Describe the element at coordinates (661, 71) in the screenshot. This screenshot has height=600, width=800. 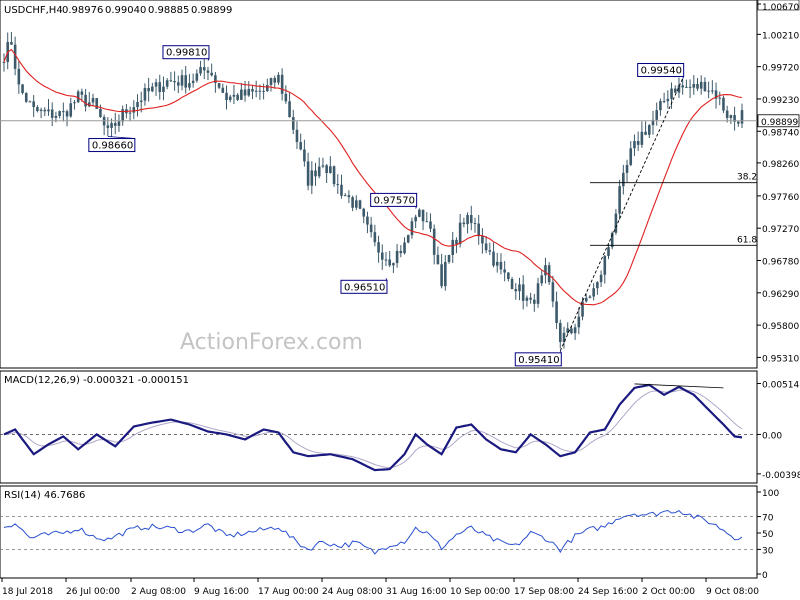
I see `annotation-label: 0.99540` at that location.